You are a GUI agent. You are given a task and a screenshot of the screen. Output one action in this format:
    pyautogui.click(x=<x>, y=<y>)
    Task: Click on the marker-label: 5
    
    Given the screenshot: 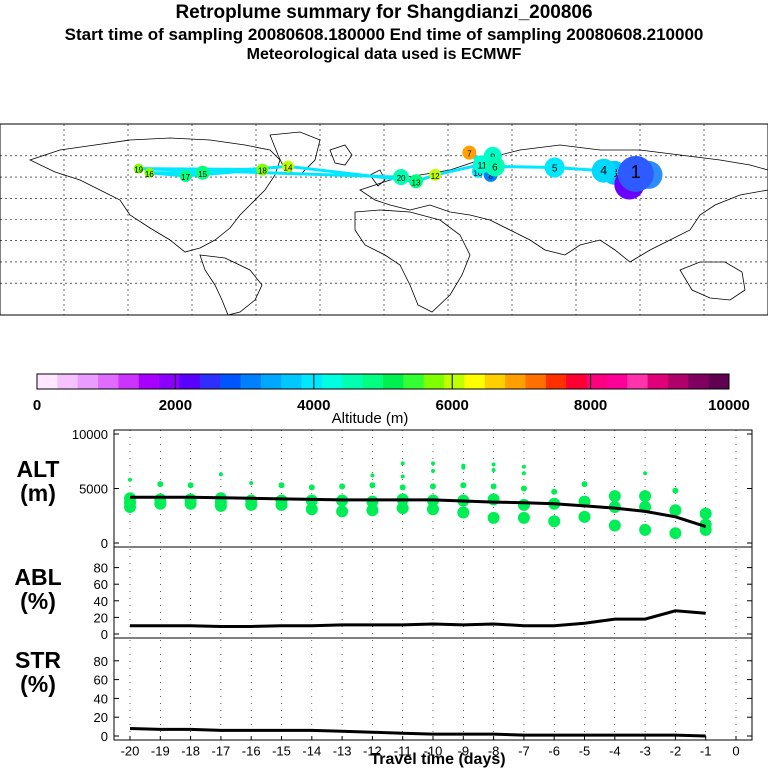 What is the action you would take?
    pyautogui.click(x=555, y=169)
    